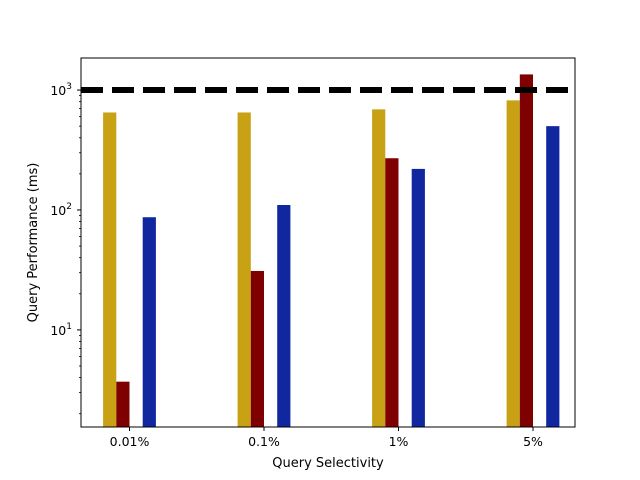 The height and width of the screenshot is (480, 640). Describe the element at coordinates (110, 269) in the screenshot. I see `bar-series1-0.01%` at that location.